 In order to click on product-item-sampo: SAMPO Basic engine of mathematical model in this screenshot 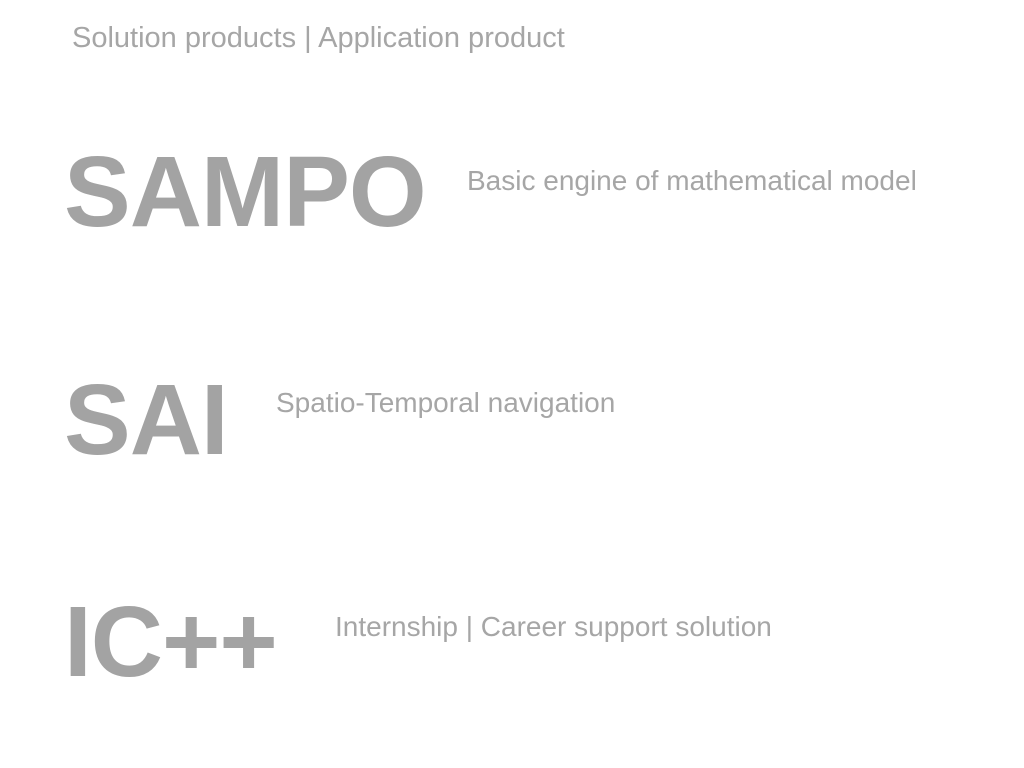, I will do `click(539, 192)`.